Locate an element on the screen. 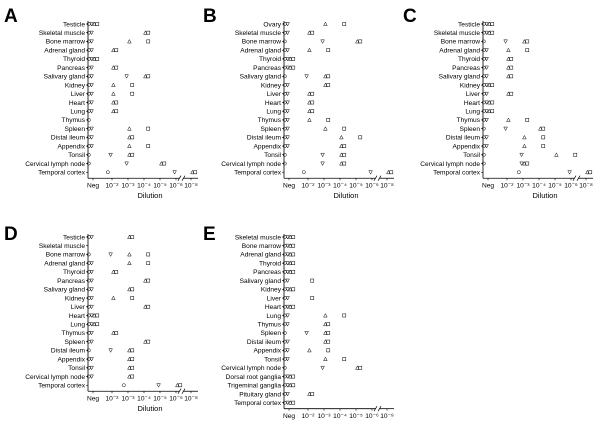 Image resolution: width=600 pixels, height=426 pixels. x-tick-label: 10⁻⁸ is located at coordinates (191, 399).